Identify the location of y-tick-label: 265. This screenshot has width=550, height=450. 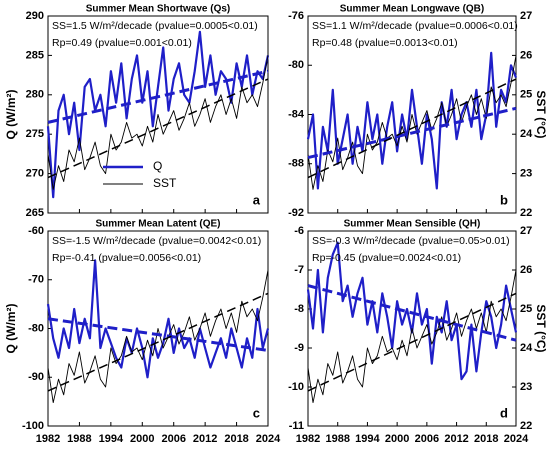
(35, 213).